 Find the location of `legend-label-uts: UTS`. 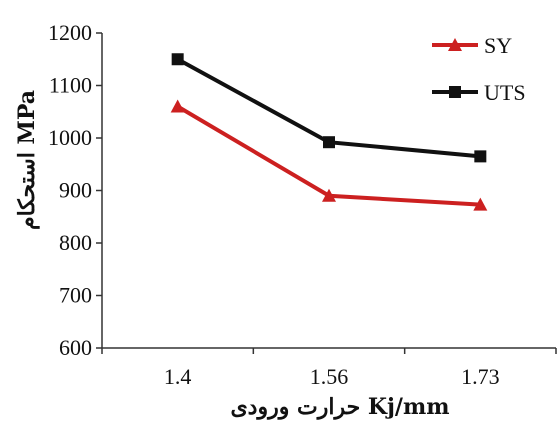

legend-label-uts: UTS is located at coordinates (505, 92).